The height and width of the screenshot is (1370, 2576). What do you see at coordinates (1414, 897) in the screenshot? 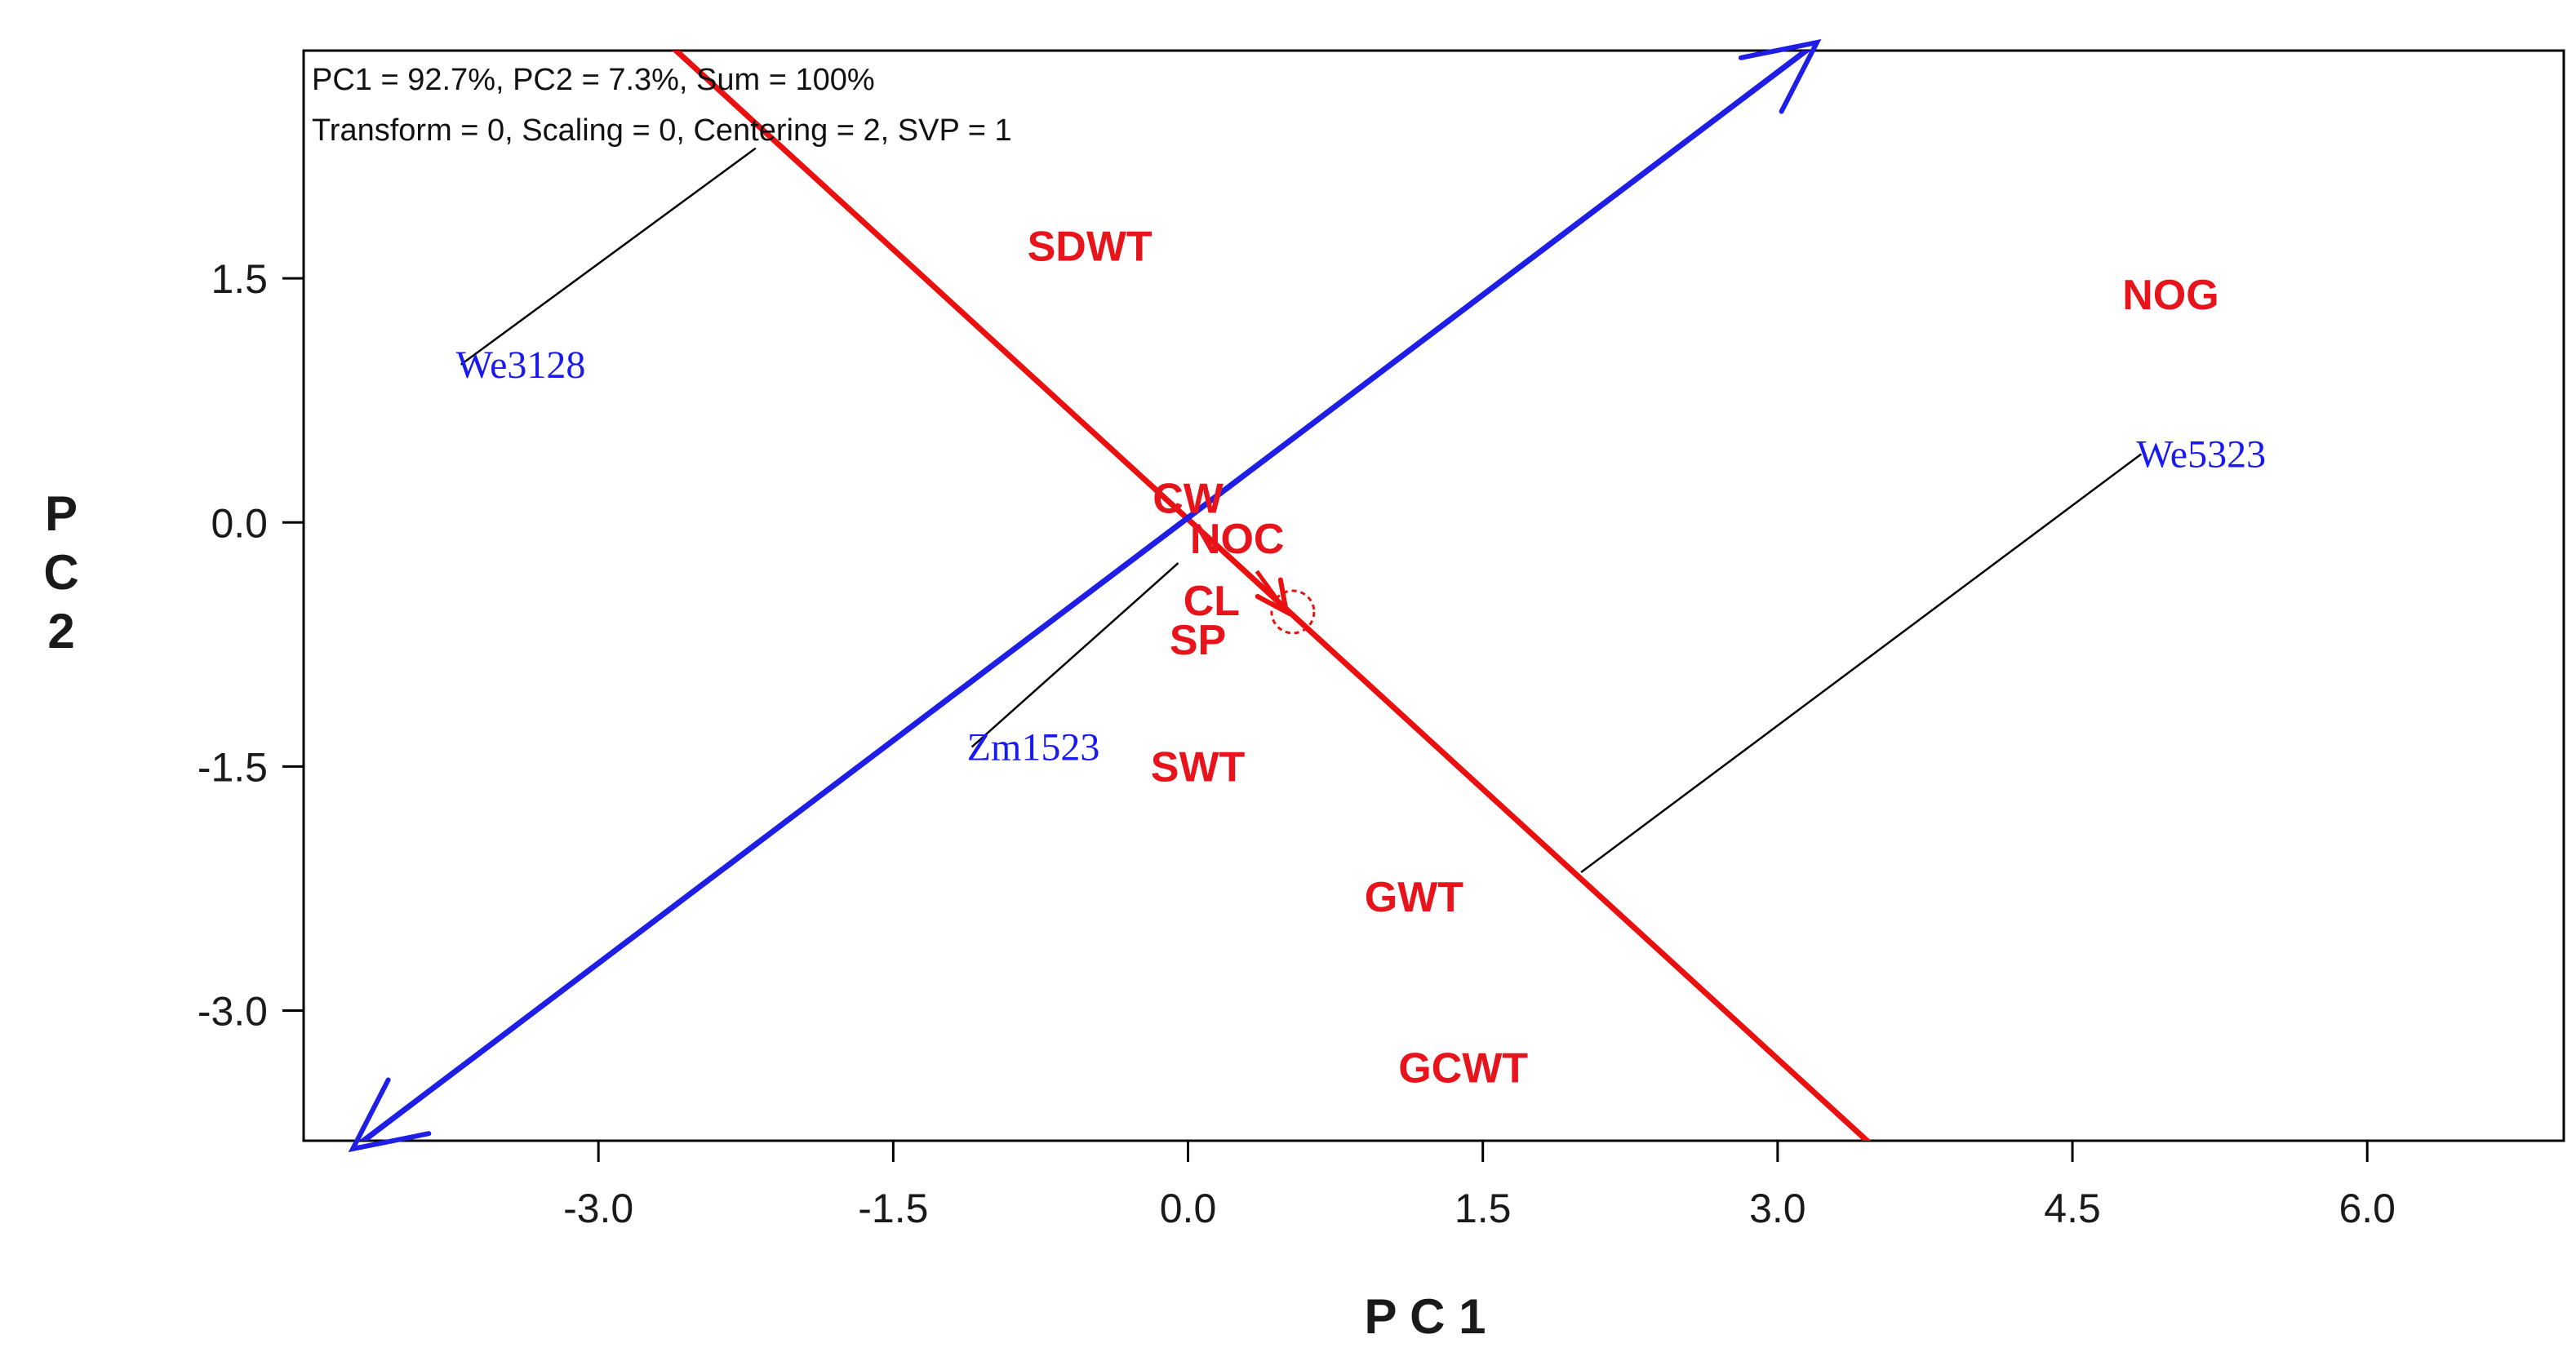
I see `environment-label-gwt: GWT` at bounding box center [1414, 897].